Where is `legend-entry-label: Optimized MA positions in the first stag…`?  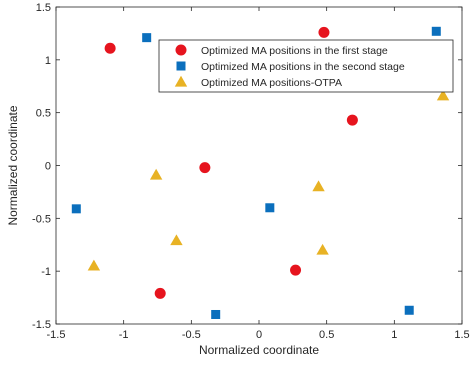 legend-entry-label: Optimized MA positions in the first stag… is located at coordinates (294, 51).